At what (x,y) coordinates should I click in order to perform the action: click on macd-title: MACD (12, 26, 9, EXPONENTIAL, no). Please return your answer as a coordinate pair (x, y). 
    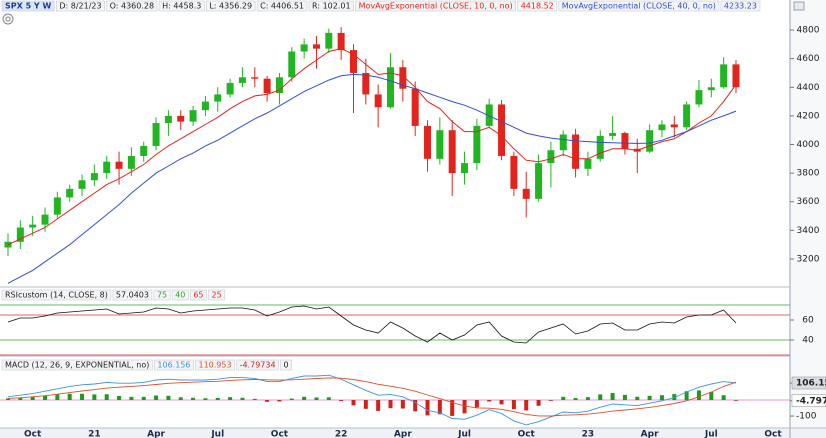
    Looking at the image, I should click on (77, 365).